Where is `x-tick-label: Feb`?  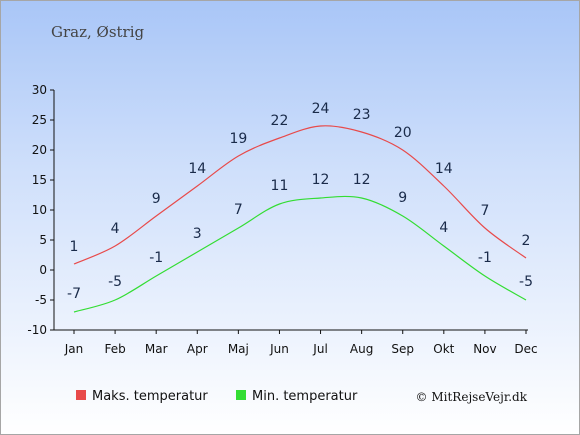
x-tick-label: Feb is located at coordinates (114, 349).